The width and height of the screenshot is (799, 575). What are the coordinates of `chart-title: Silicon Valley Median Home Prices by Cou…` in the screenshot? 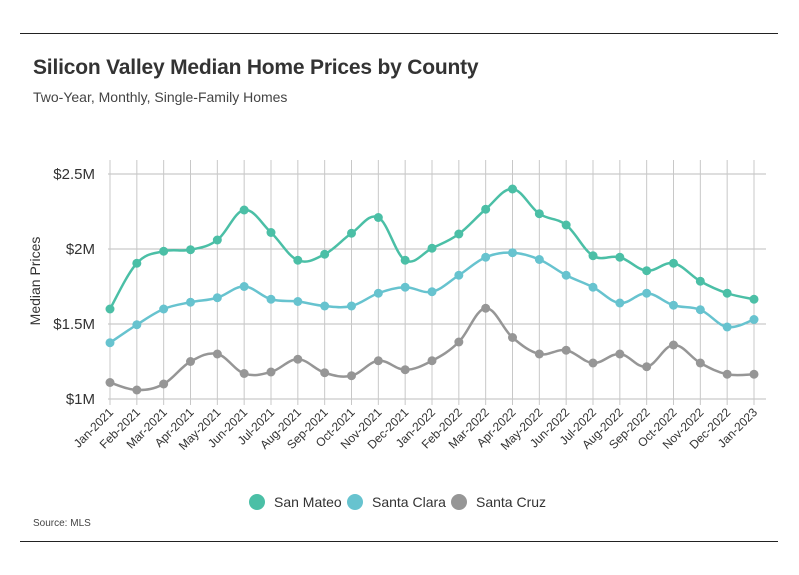 It's located at (256, 67).